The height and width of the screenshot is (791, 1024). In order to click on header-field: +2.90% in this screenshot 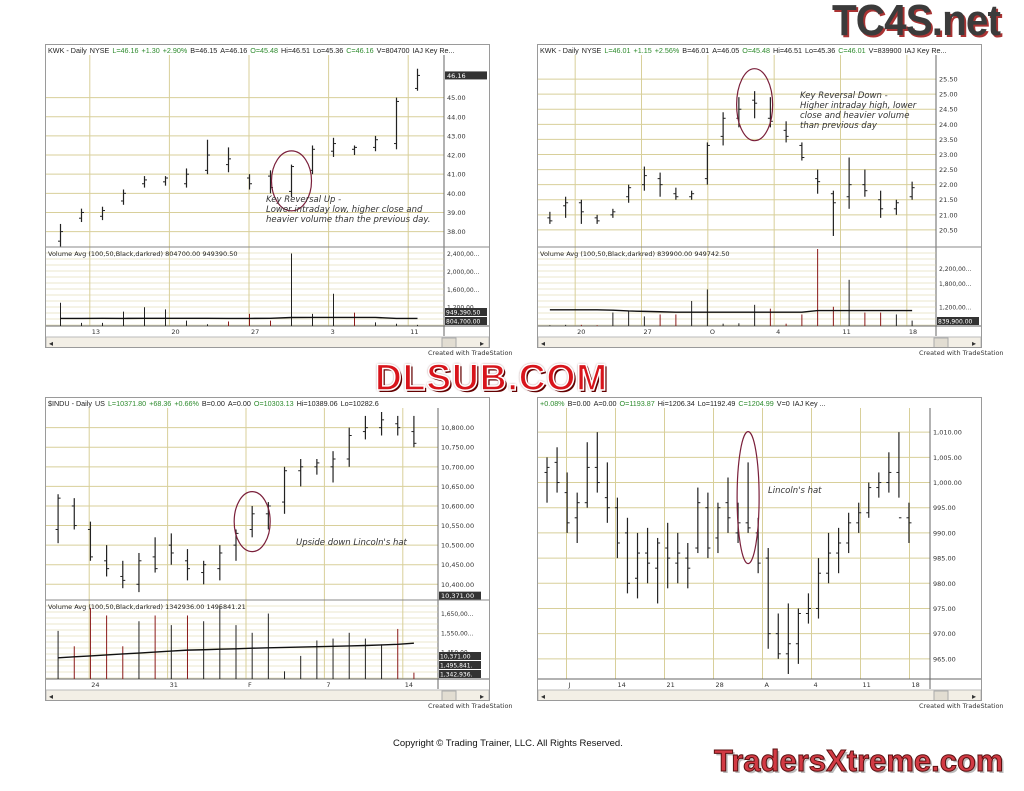, I will do `click(175, 50)`.